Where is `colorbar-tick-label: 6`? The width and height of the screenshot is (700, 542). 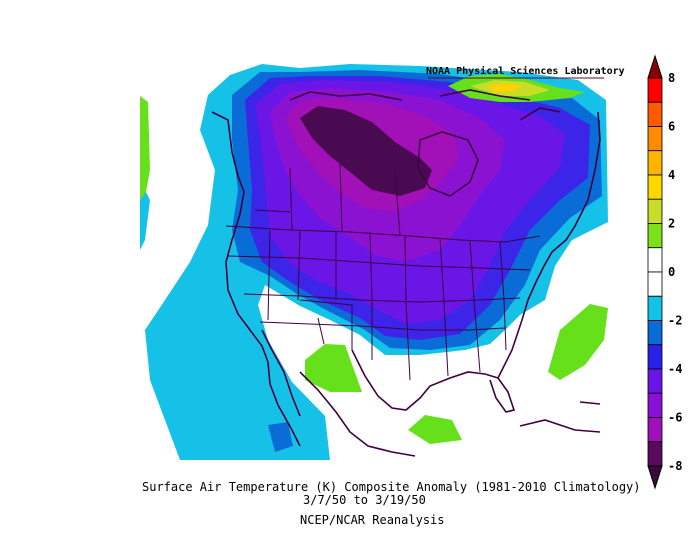 colorbar-tick-label: 6 is located at coordinates (671, 127).